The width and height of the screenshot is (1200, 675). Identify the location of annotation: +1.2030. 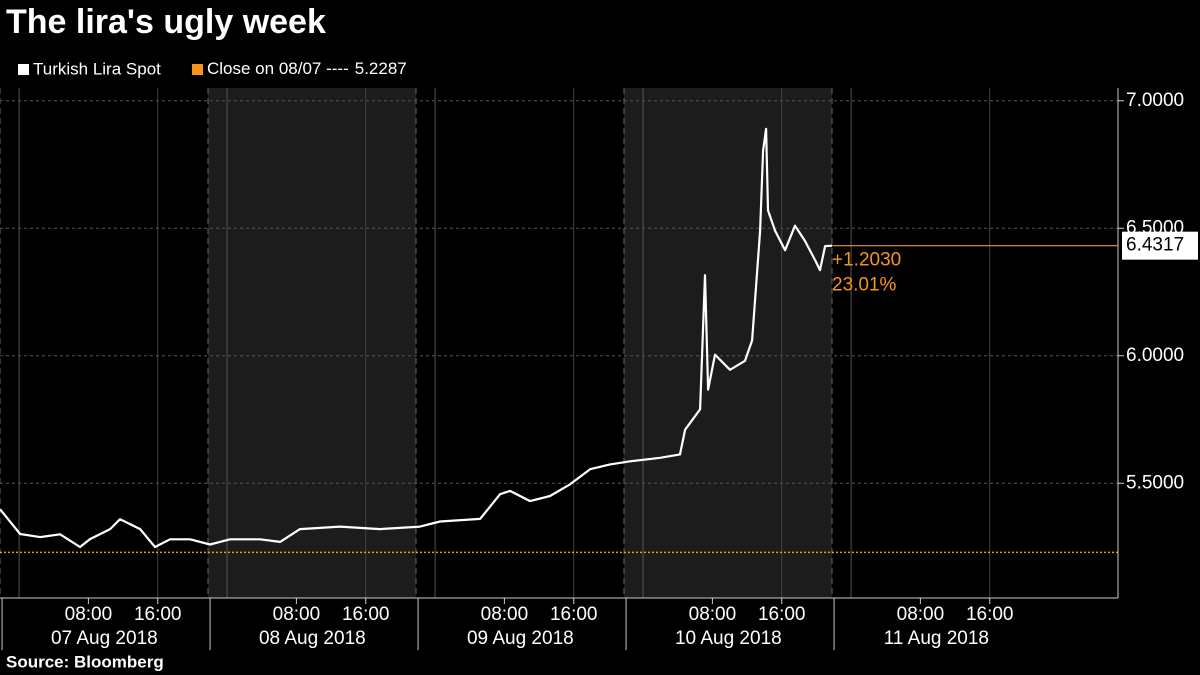
(866, 260).